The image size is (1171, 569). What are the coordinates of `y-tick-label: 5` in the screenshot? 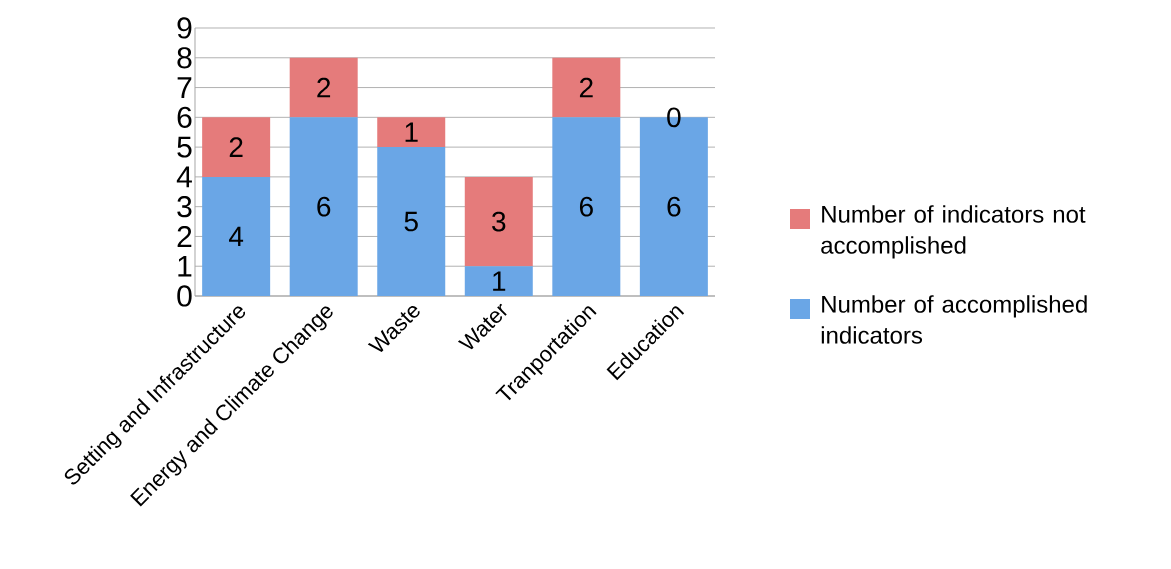 It's located at (184, 147).